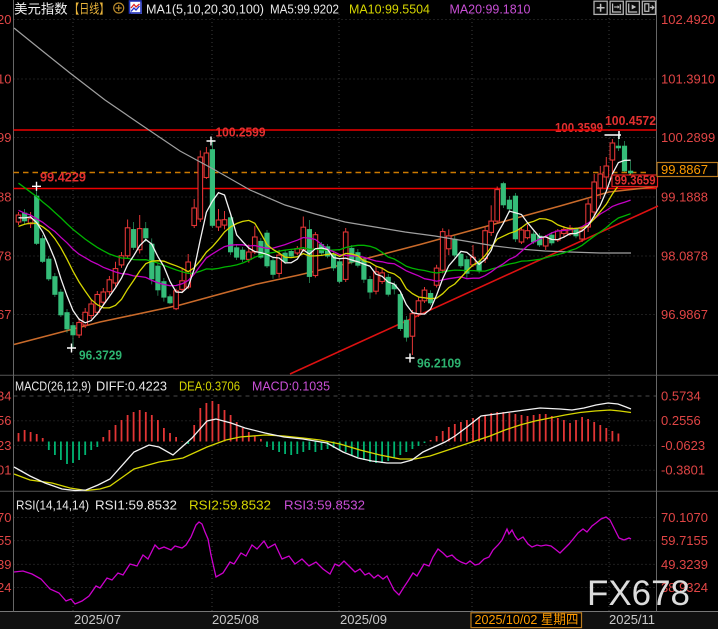  What do you see at coordinates (89, 9) in the screenshot?
I see `svg-text: 【日线】` at bounding box center [89, 9].